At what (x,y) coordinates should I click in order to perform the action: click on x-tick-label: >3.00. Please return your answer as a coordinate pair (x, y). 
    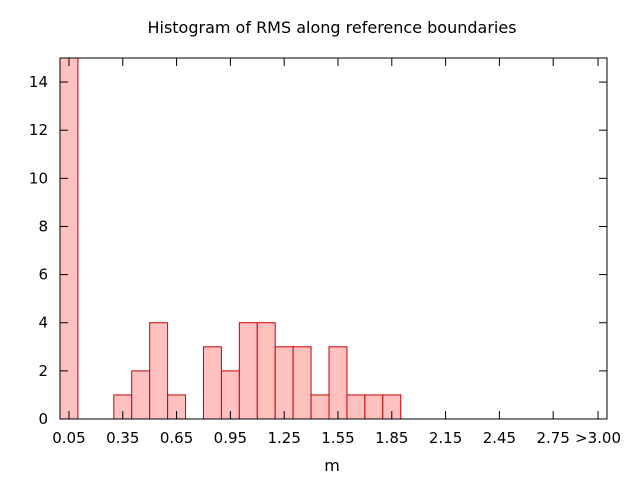
    Looking at the image, I should click on (598, 438).